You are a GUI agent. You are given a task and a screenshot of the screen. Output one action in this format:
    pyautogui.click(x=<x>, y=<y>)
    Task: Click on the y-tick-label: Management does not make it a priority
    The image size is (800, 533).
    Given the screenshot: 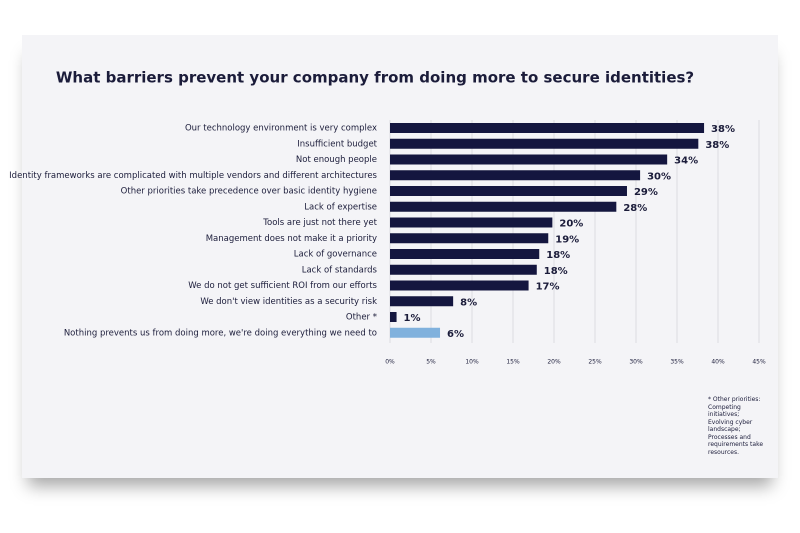 What is the action you would take?
    pyautogui.click(x=291, y=239)
    